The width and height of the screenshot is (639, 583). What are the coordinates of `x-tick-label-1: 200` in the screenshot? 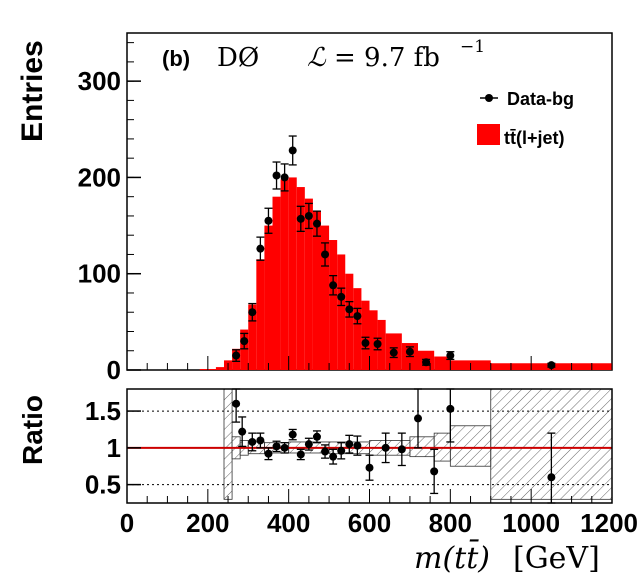 It's located at (207, 523).